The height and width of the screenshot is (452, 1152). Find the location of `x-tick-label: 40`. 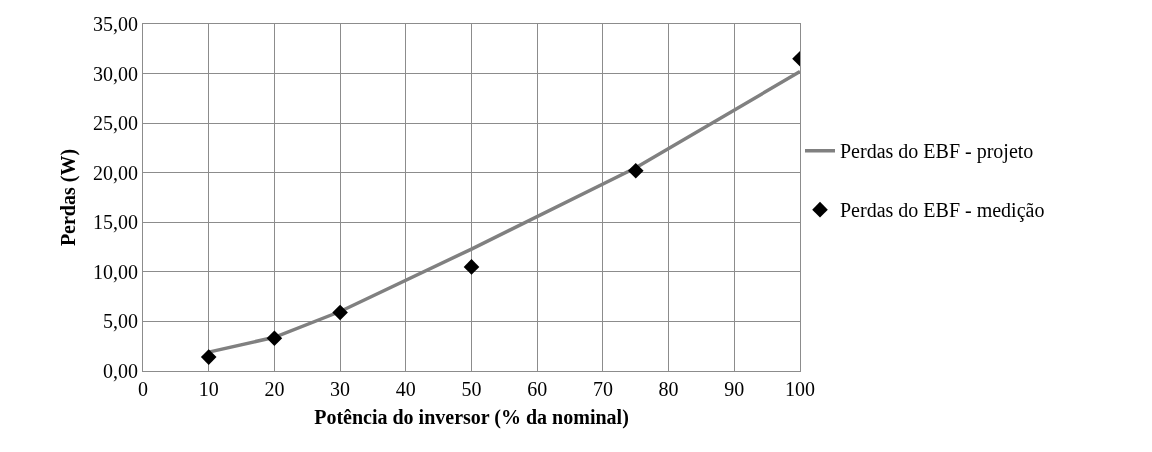

x-tick-label: 40 is located at coordinates (405, 389).